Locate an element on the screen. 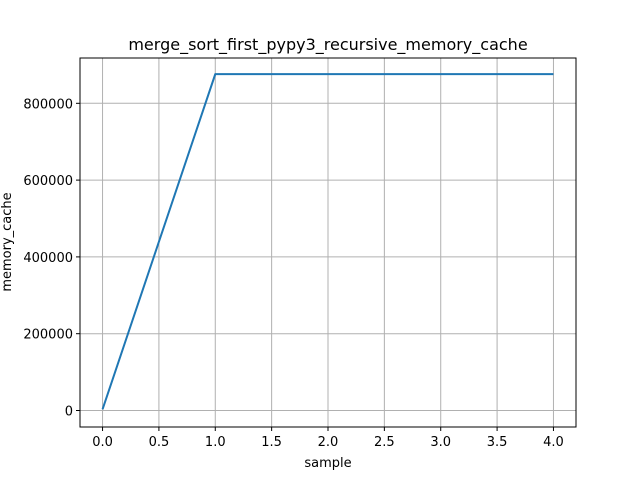 This screenshot has height=480, width=640. x-tick-label: 3.5 is located at coordinates (497, 442).